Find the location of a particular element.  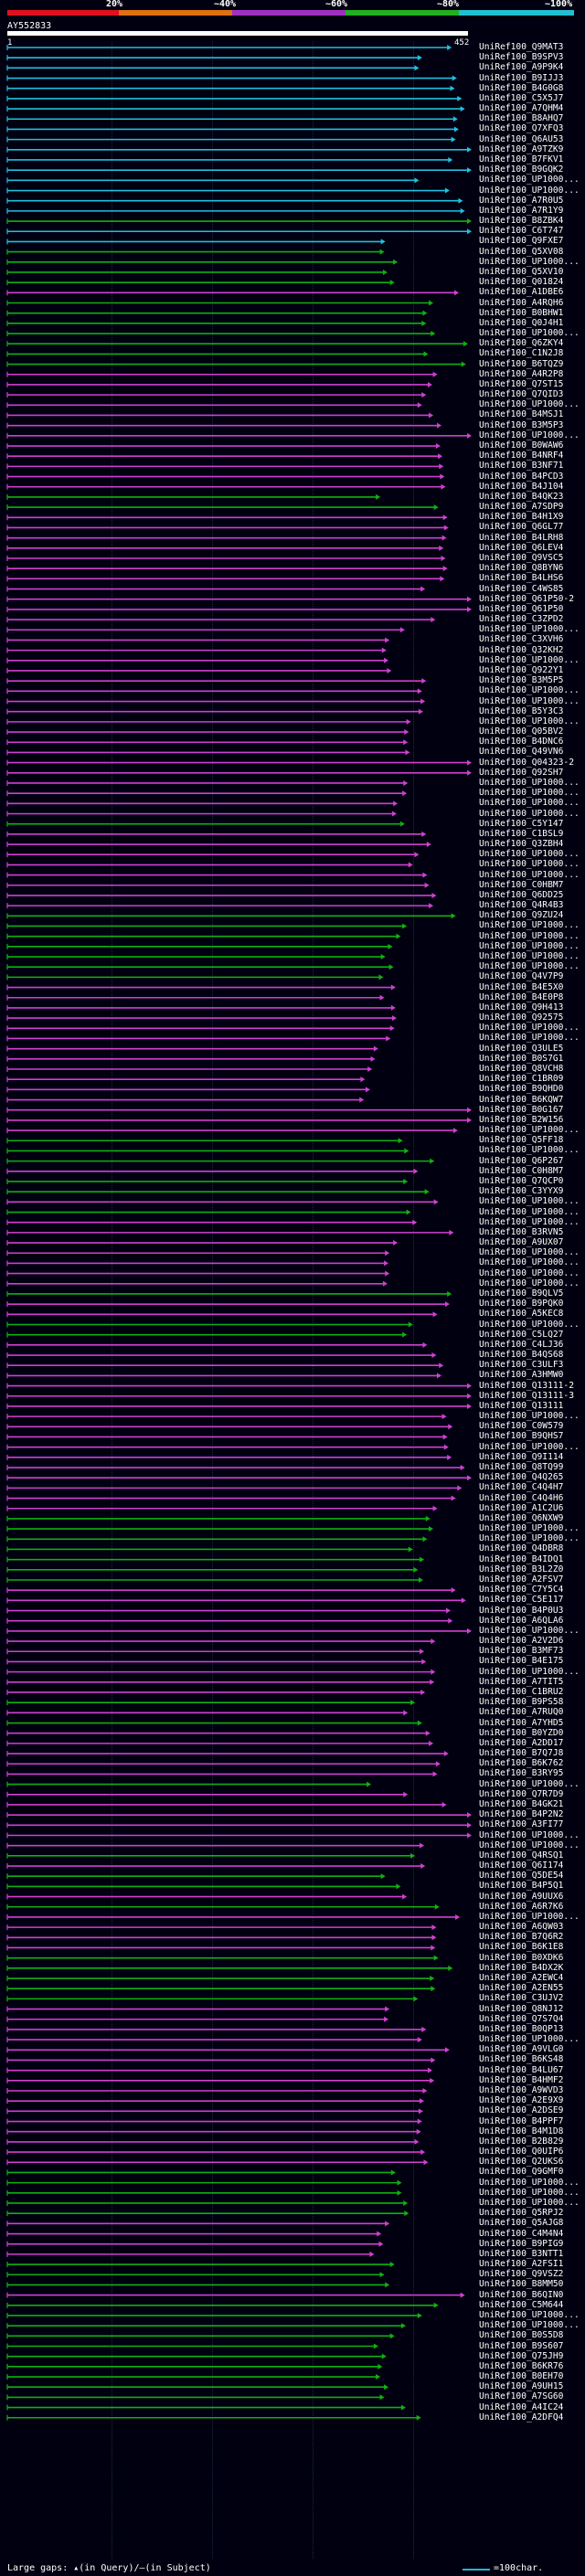

hit-label: UniRef100_A4IC24 is located at coordinates (521, 2406).